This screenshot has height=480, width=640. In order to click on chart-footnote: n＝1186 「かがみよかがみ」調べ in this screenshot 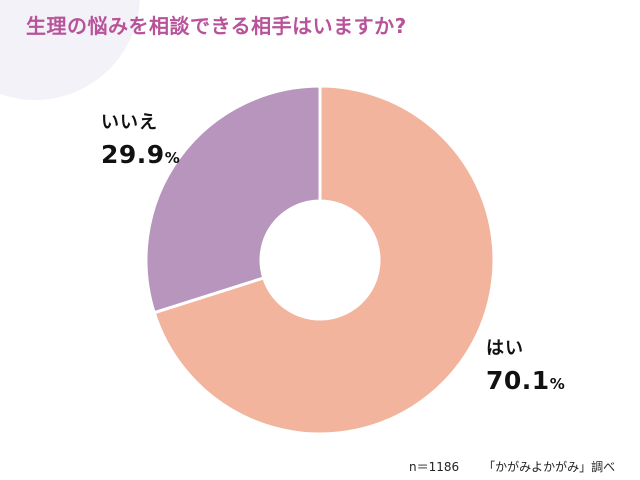, I will do `click(512, 466)`.